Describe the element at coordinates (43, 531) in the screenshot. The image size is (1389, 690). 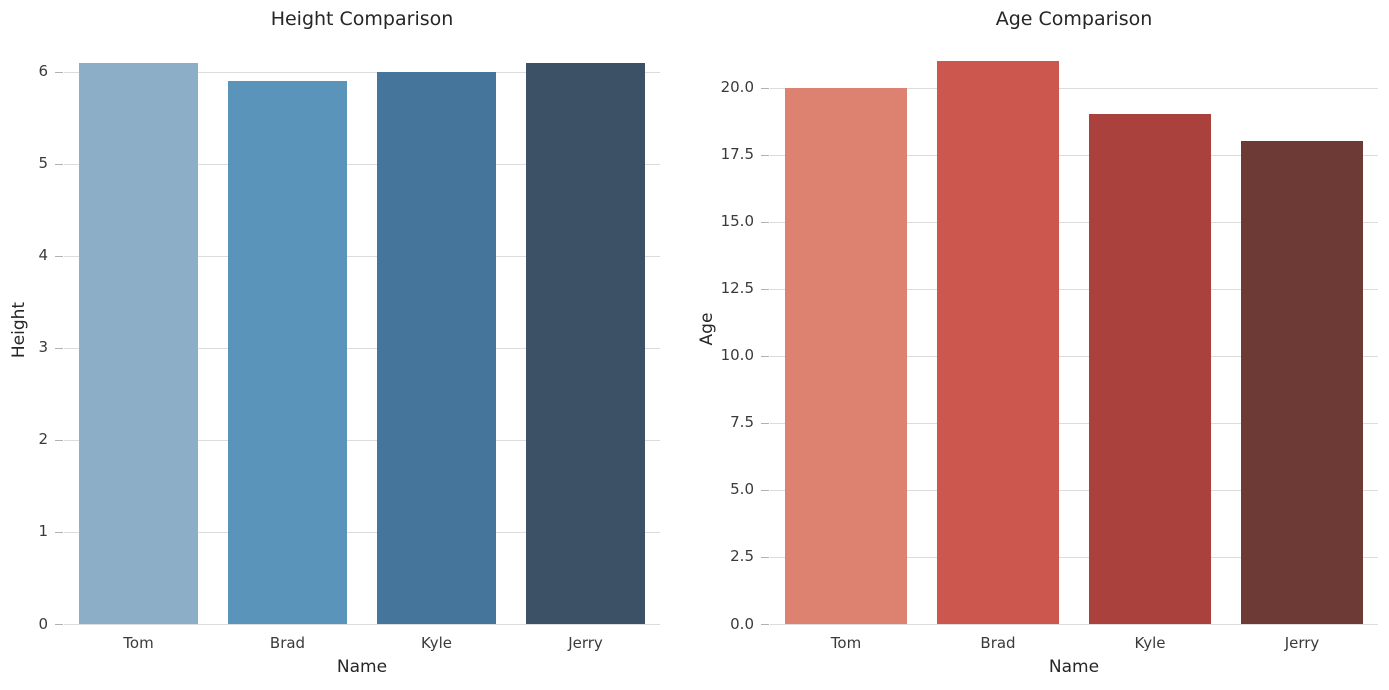
I see `y-tick-label: 1` at that location.